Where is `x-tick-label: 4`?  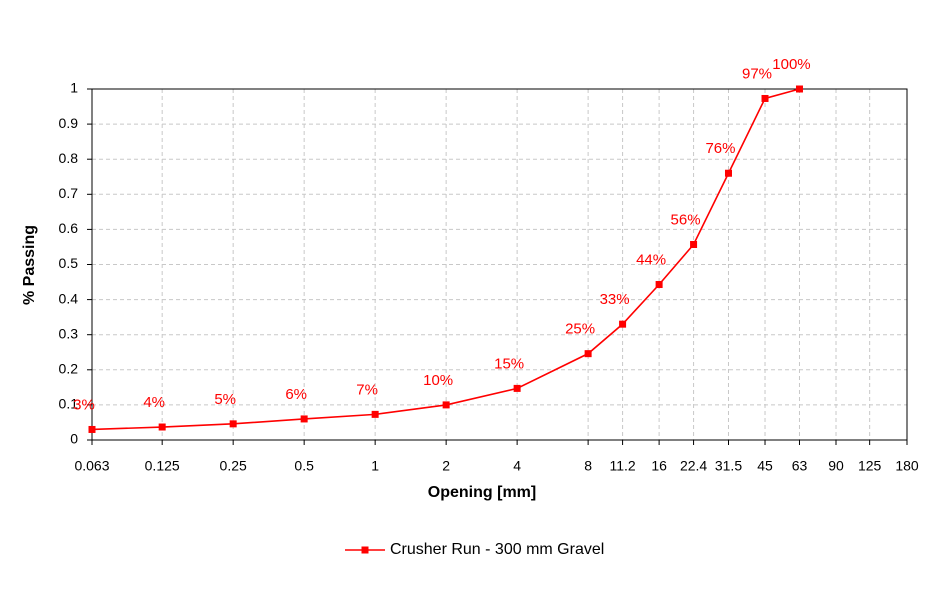 x-tick-label: 4 is located at coordinates (517, 466).